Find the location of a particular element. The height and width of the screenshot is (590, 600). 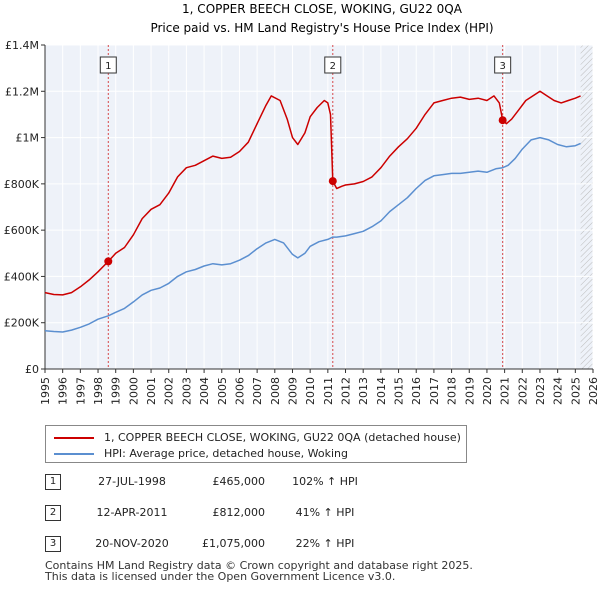

x-tick-label: 2000 is located at coordinates (133, 391).